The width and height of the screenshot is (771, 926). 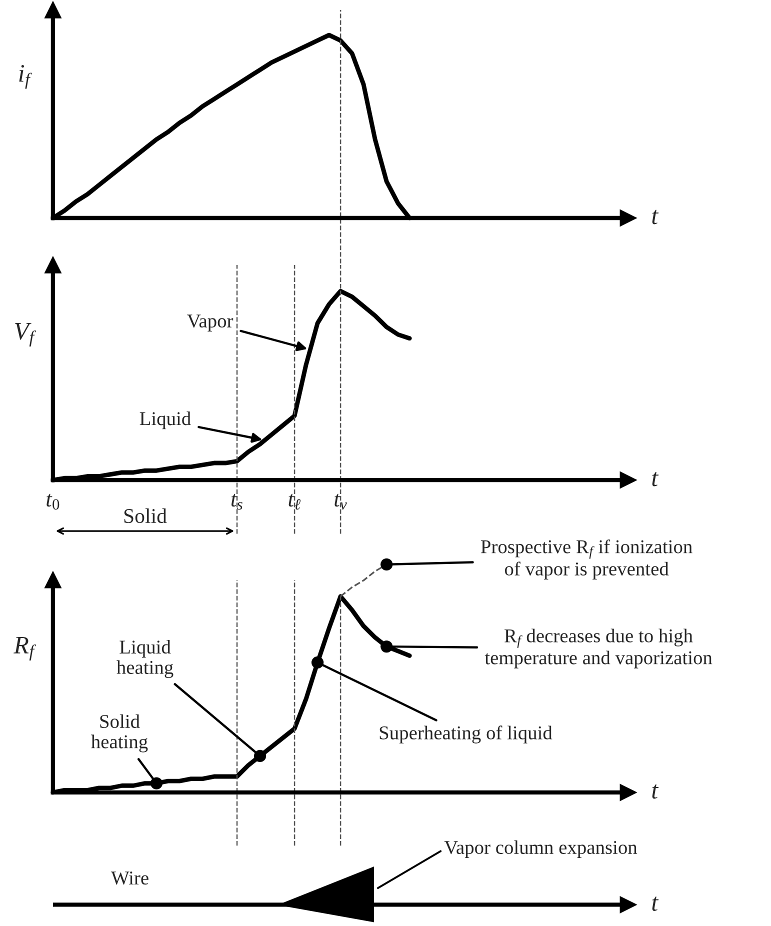 What do you see at coordinates (210, 323) in the screenshot?
I see `annotation: Vapor` at bounding box center [210, 323].